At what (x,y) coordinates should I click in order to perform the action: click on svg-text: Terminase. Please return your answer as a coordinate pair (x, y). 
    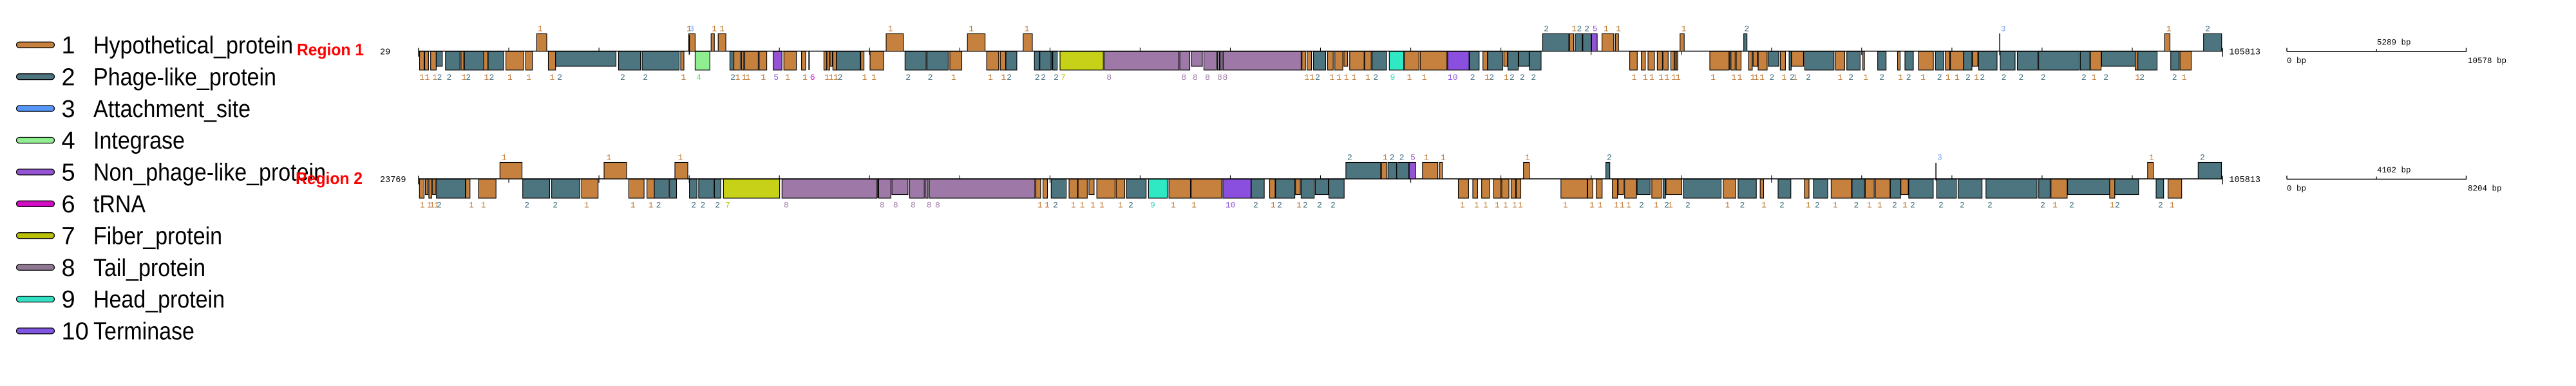
    Looking at the image, I should click on (143, 331).